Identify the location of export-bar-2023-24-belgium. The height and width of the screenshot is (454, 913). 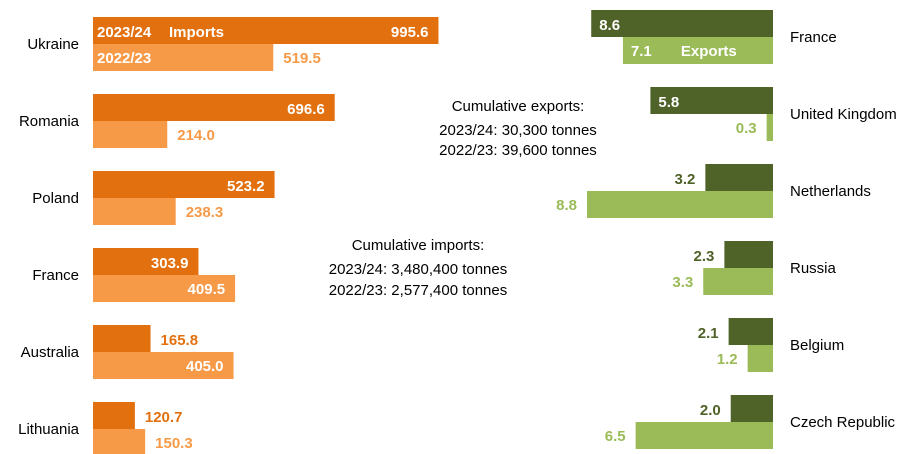
(750, 331).